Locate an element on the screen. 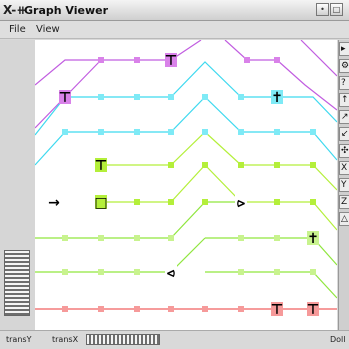  trans-x-label: transX is located at coordinates (65, 339).